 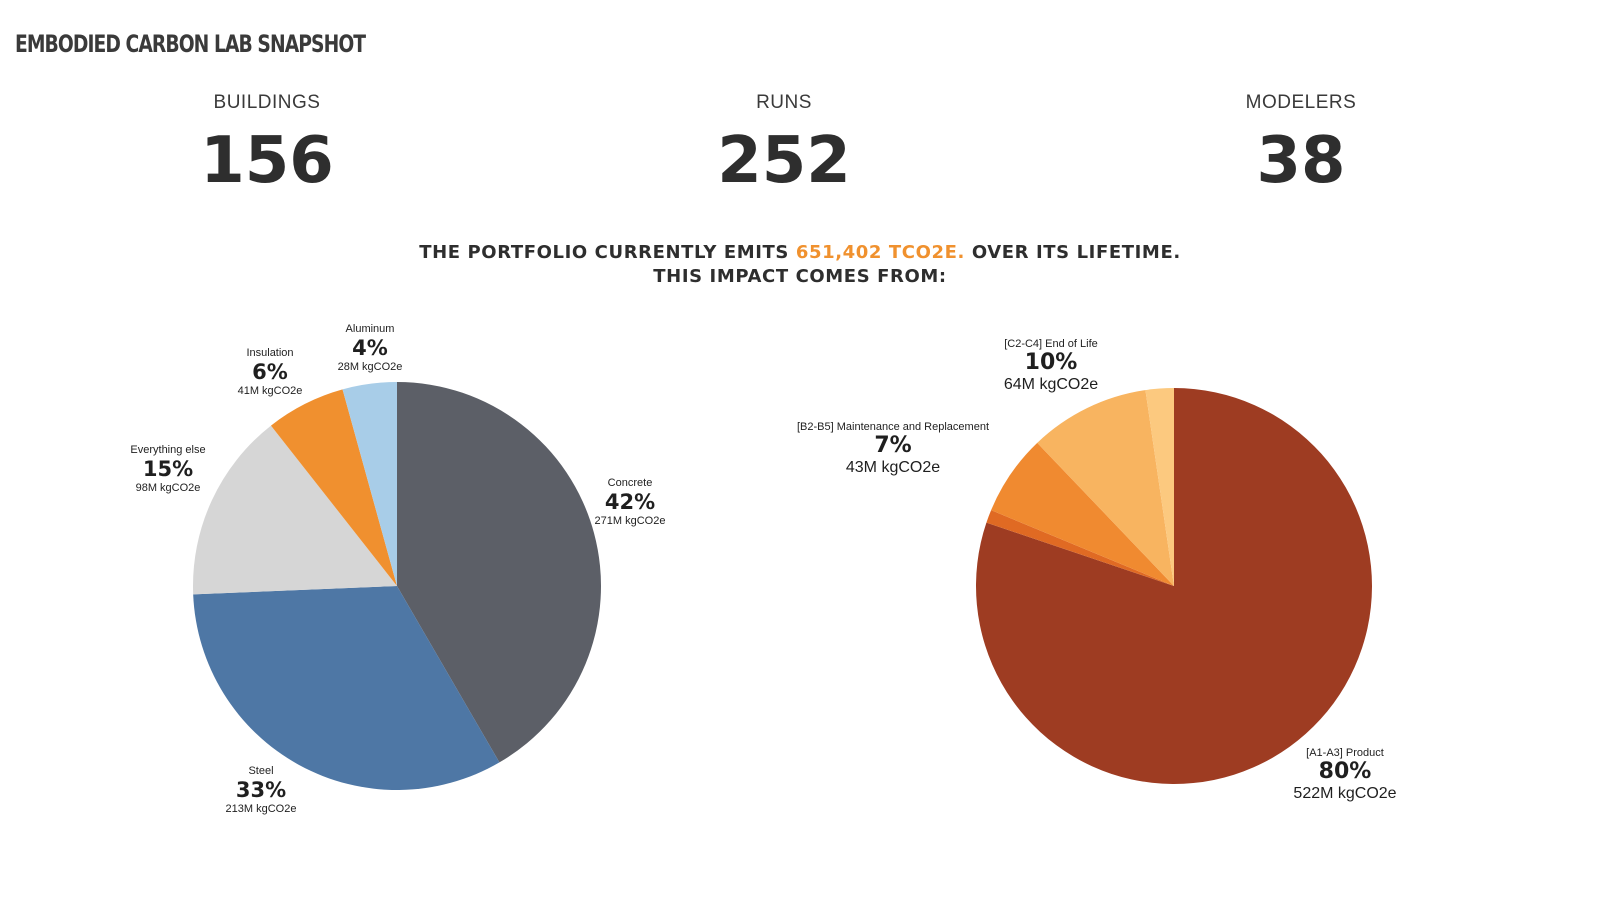 What do you see at coordinates (333, 487) in the screenshot?
I see `pie-slice-insulation` at bounding box center [333, 487].